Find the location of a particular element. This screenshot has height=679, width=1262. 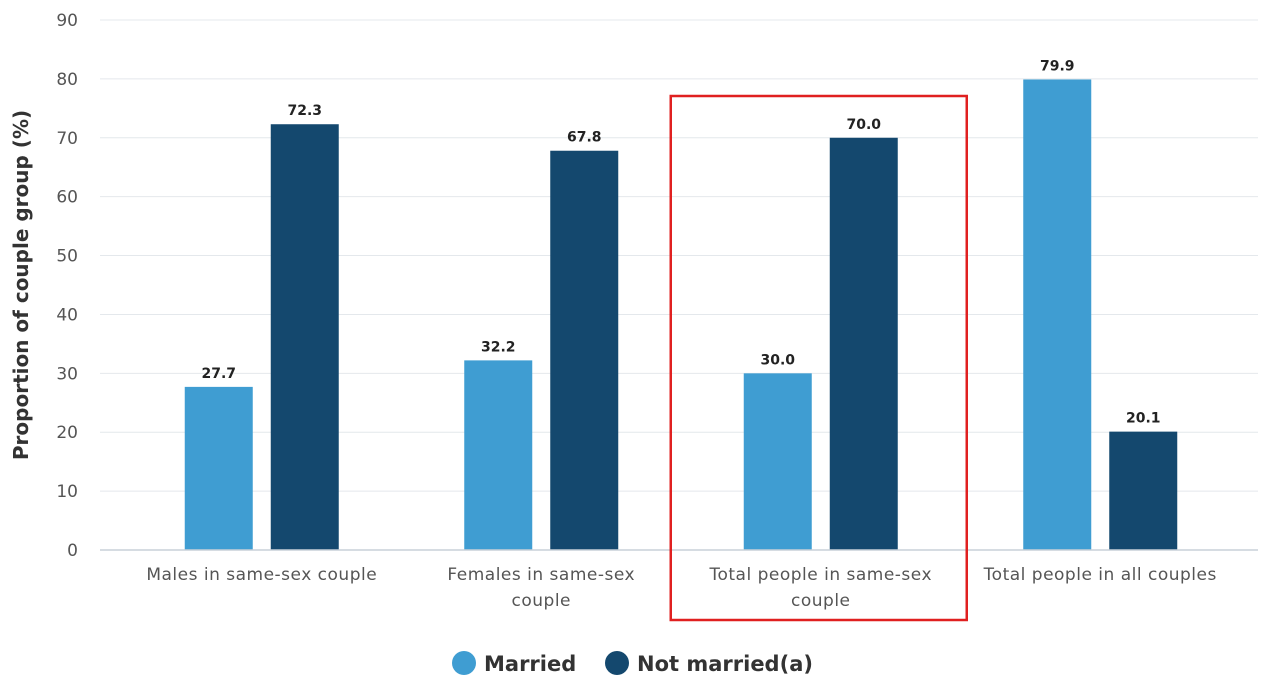

x-category-label: Total people in all couples is located at coordinates (1100, 575).